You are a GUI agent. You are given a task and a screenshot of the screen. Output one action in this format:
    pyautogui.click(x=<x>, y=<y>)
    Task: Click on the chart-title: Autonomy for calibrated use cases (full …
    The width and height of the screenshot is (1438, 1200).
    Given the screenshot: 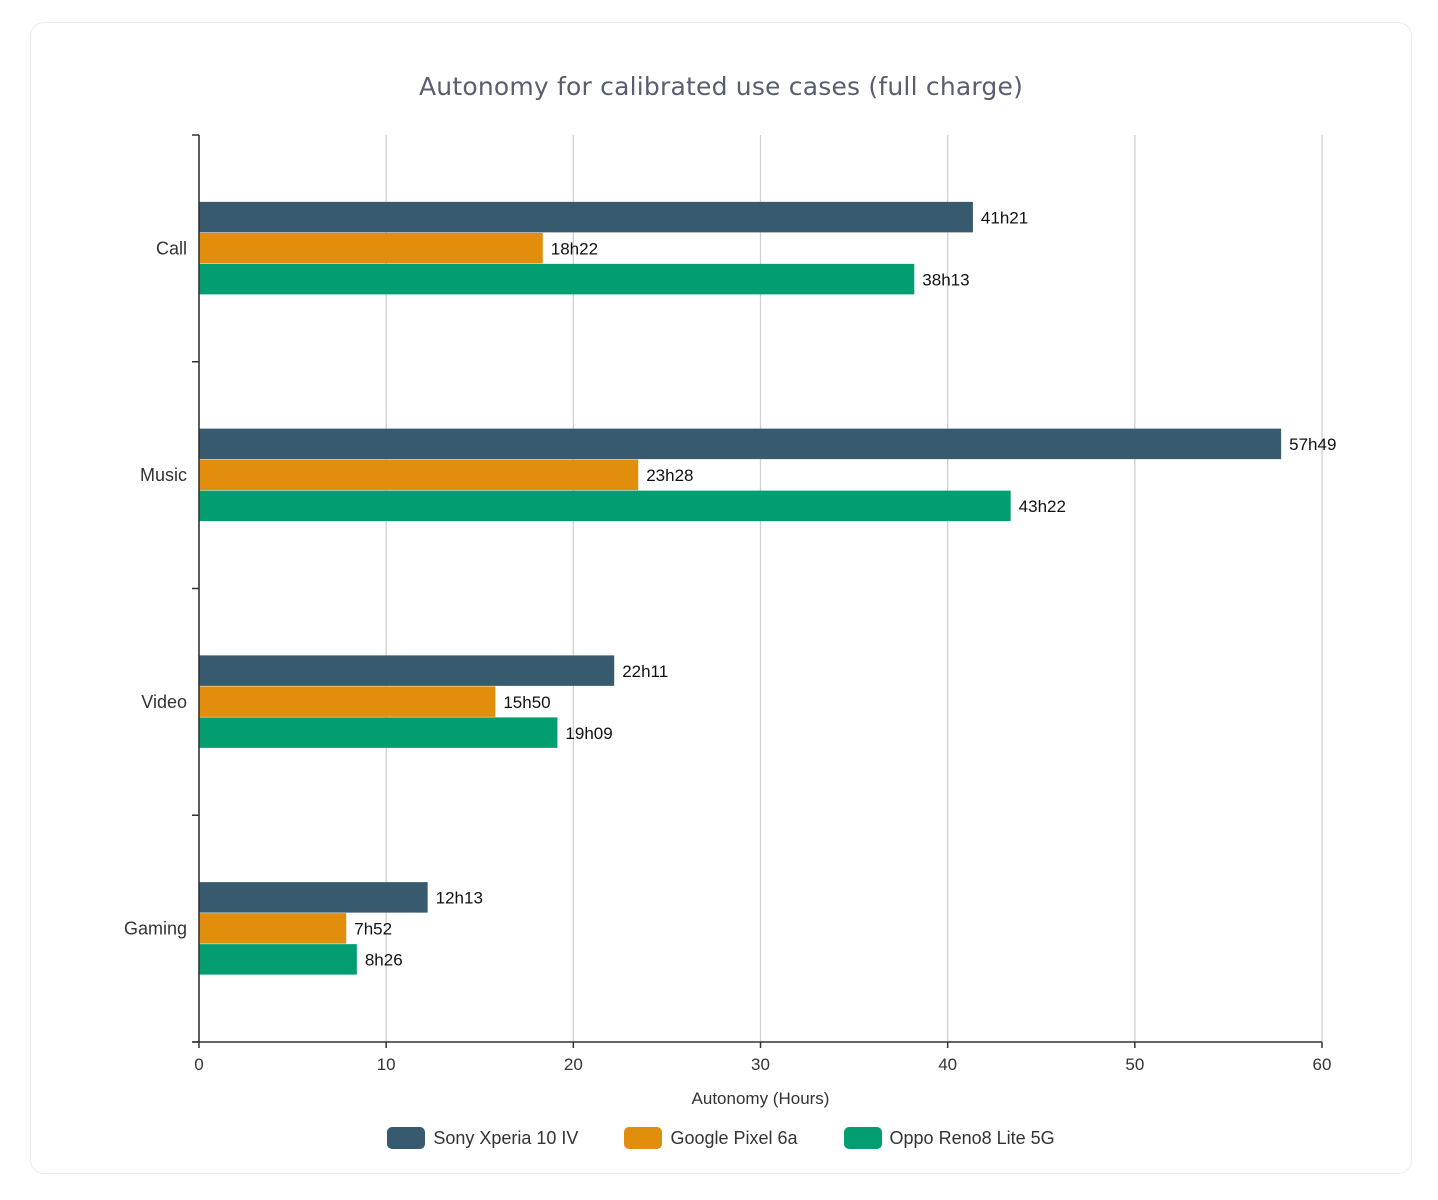 What is the action you would take?
    pyautogui.click(x=721, y=86)
    